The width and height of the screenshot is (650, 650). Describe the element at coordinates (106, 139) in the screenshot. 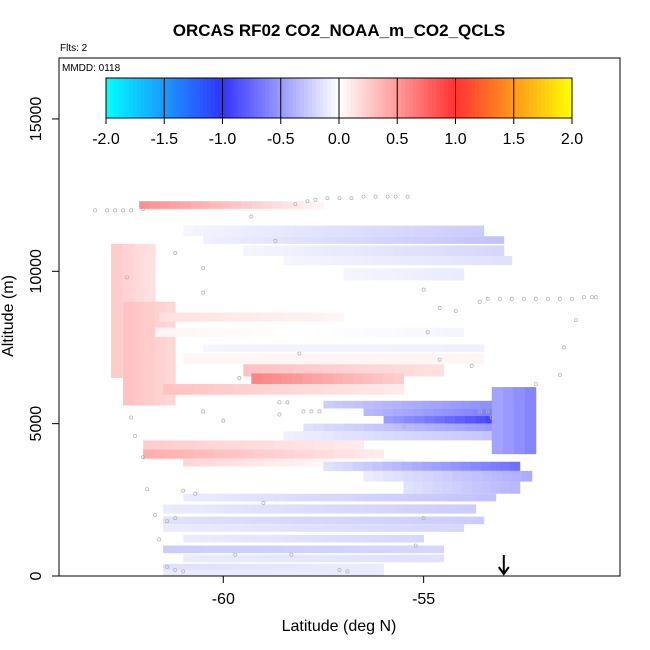

I see `colorbar-tick-label: -2.0` at that location.